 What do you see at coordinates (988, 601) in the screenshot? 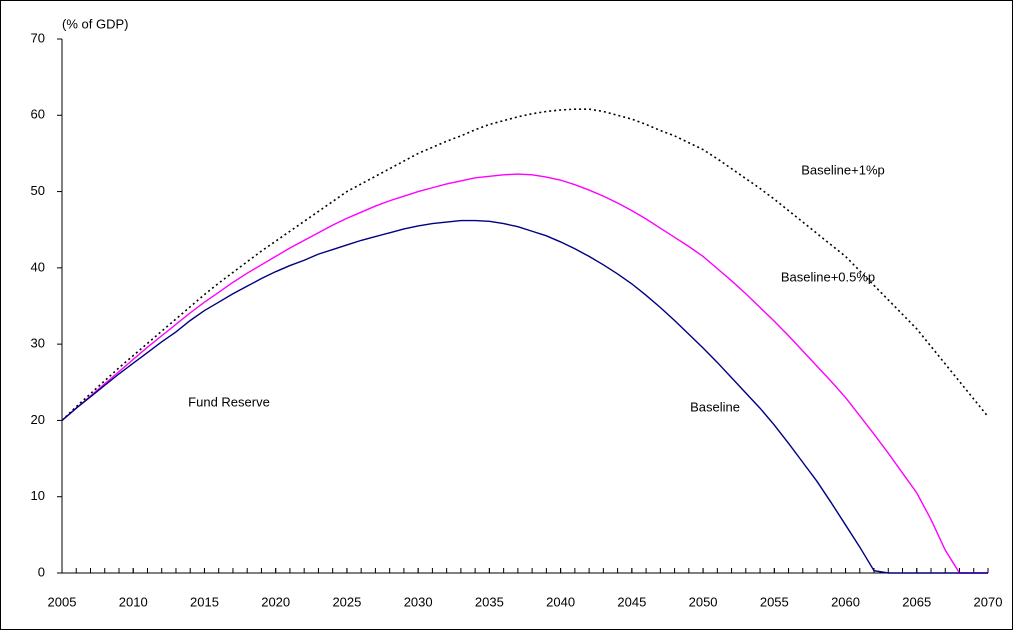
I see `x-tick-label: 2070` at bounding box center [988, 601].